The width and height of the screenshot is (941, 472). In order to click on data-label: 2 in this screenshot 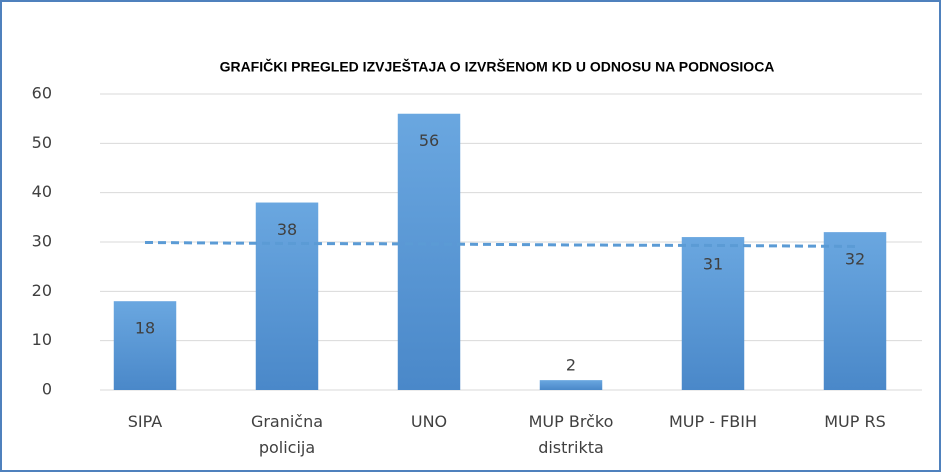, I will do `click(571, 365)`.